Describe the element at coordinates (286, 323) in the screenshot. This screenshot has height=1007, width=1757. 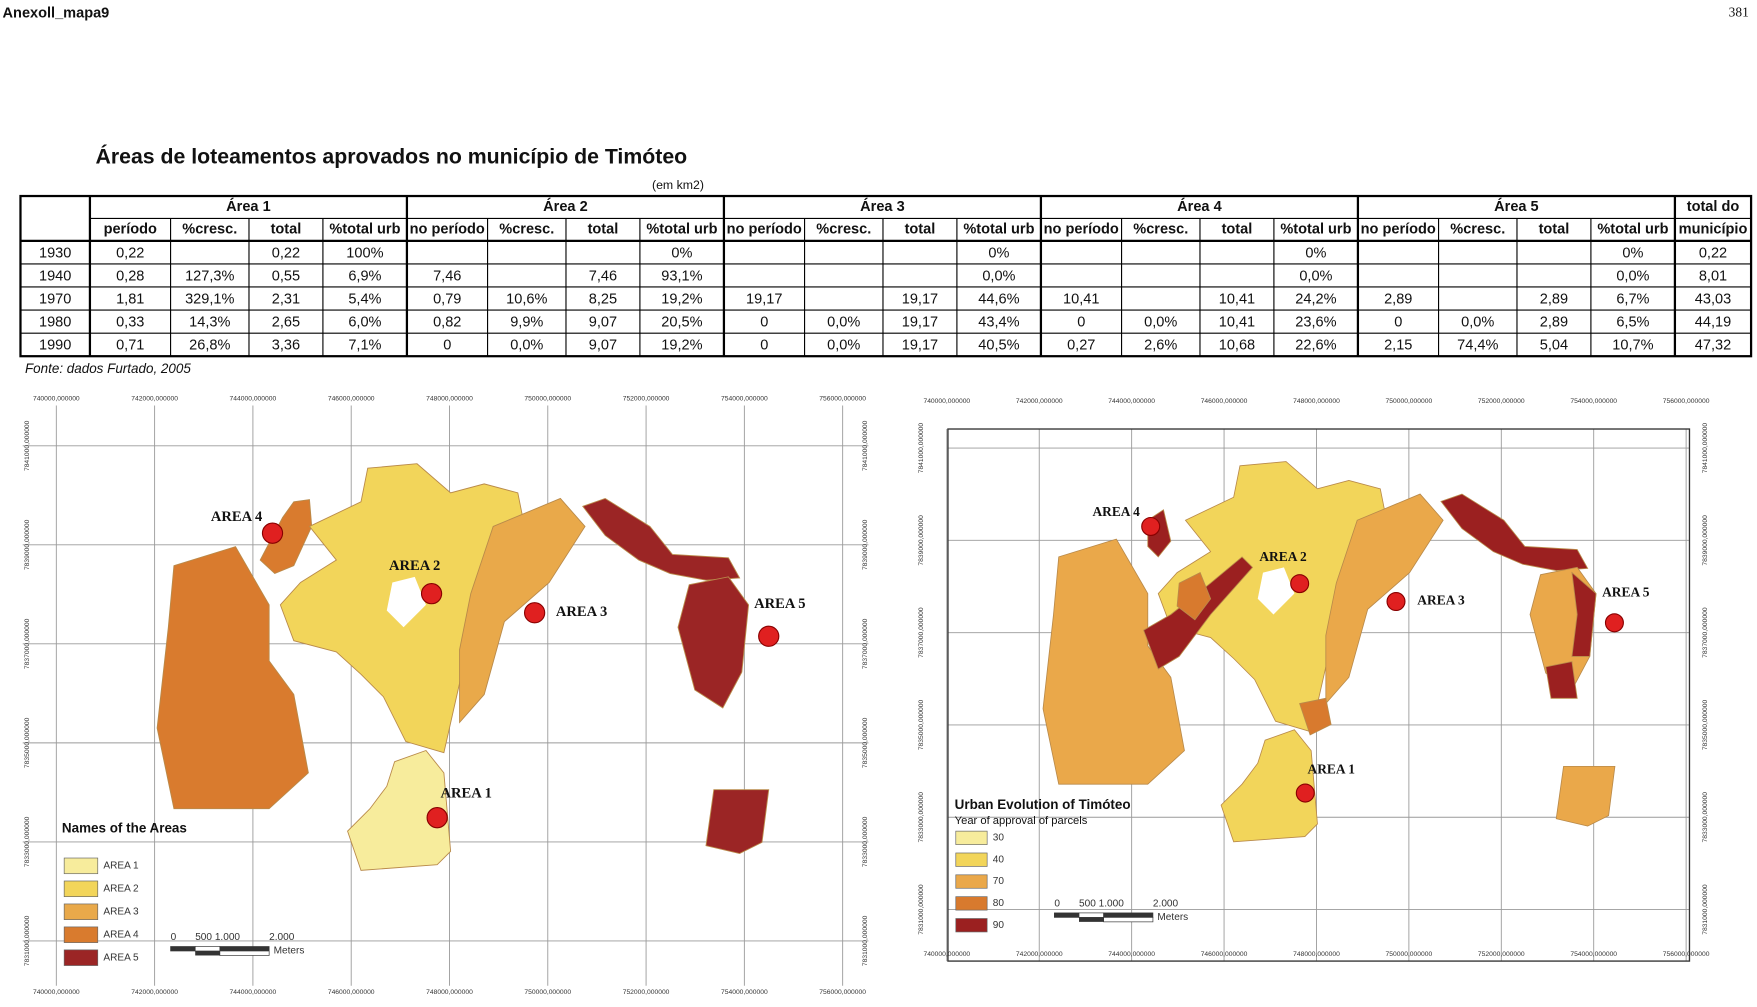
I see `cell: 2,65` at that location.